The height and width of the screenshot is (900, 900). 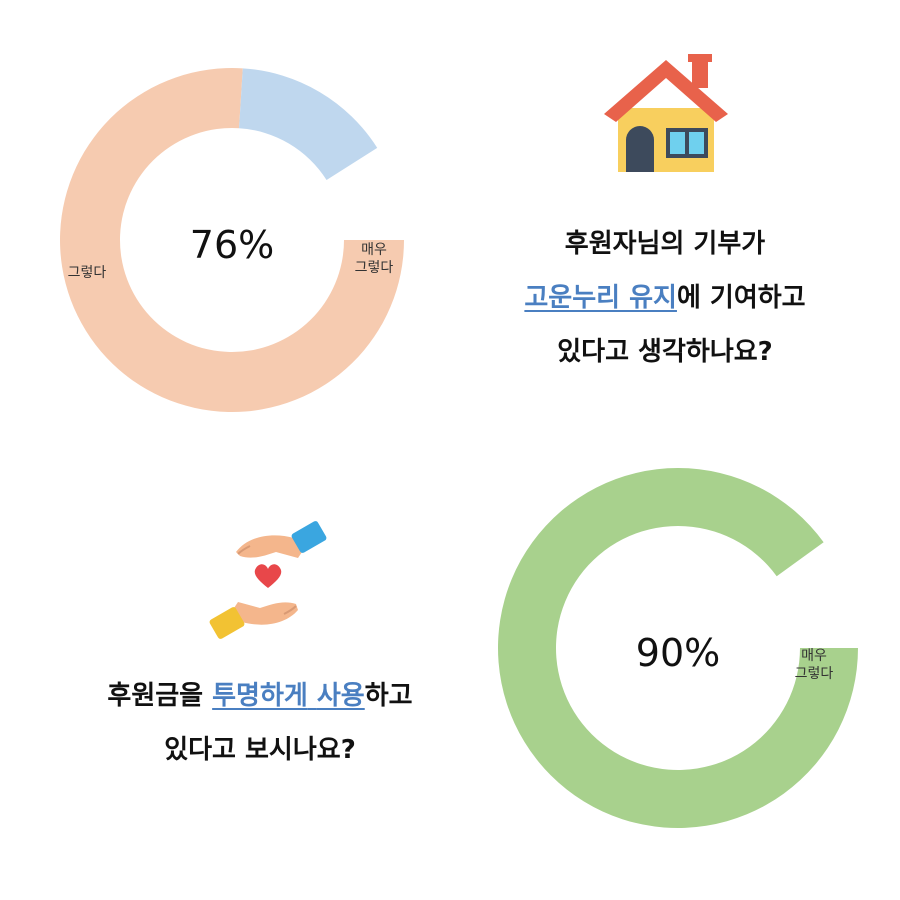 What do you see at coordinates (160, 696) in the screenshot?
I see `question-2-line-1-pre: 후원금을` at bounding box center [160, 696].